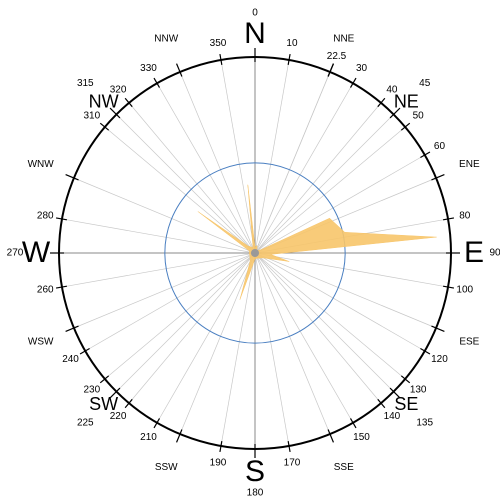 The width and height of the screenshot is (500, 500). Describe the element at coordinates (465, 216) in the screenshot. I see `degree-label: 80` at that location.